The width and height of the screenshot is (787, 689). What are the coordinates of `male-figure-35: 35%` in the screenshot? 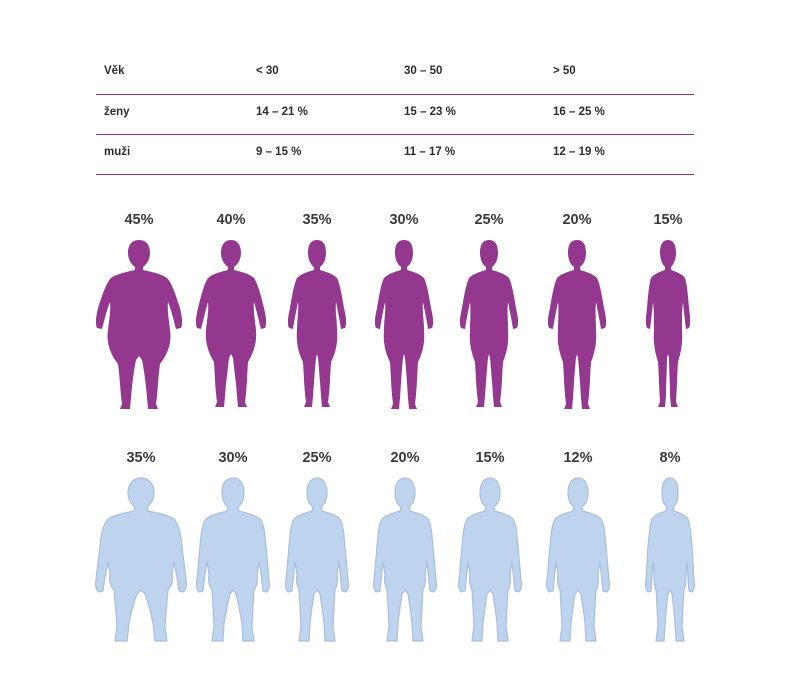 It's located at (141, 550).